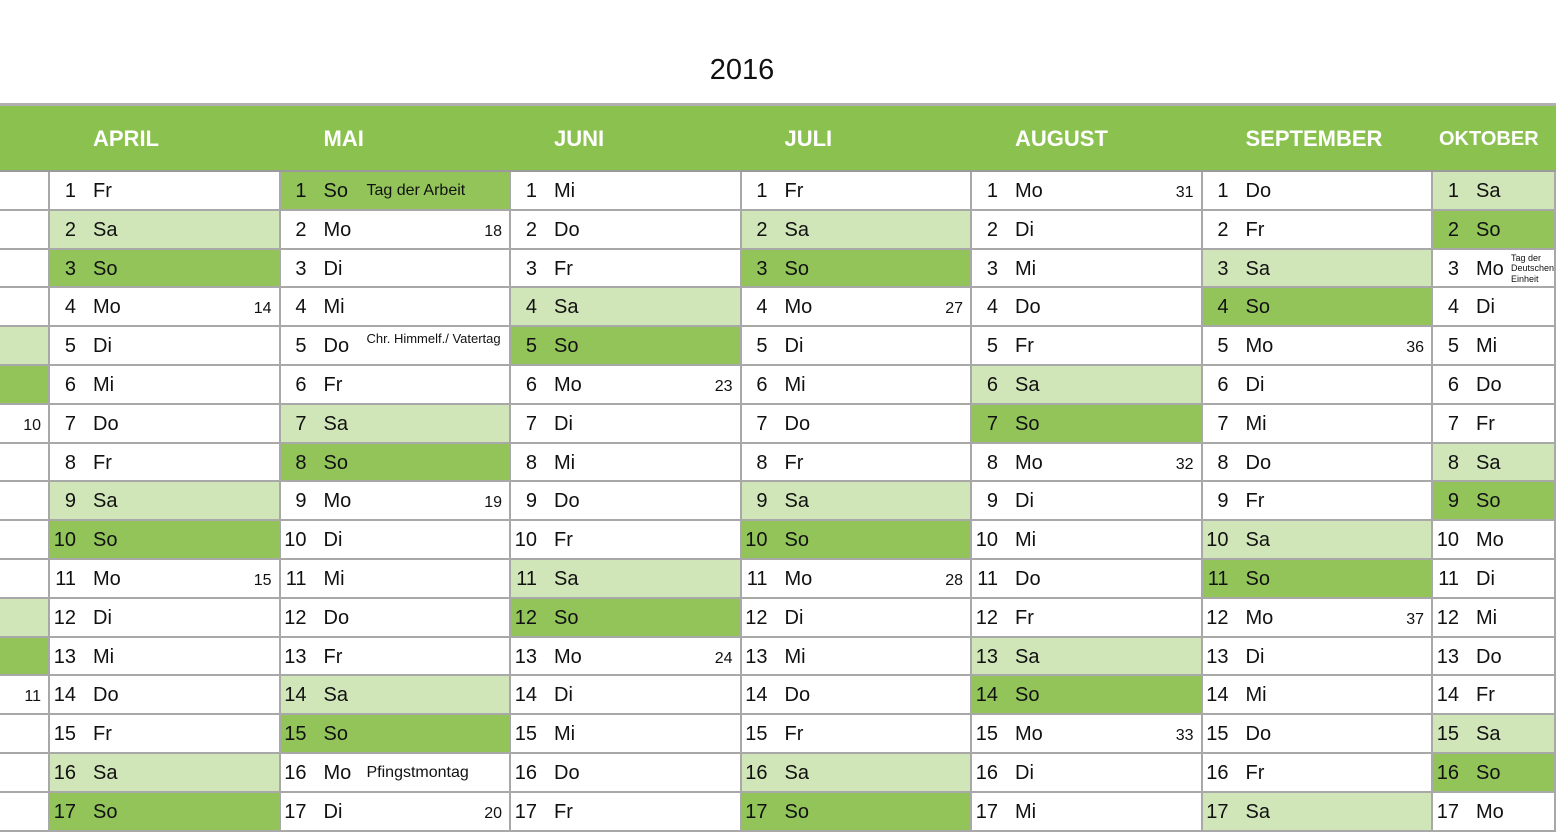  What do you see at coordinates (395, 269) in the screenshot?
I see `day-cell: 3 Di` at bounding box center [395, 269].